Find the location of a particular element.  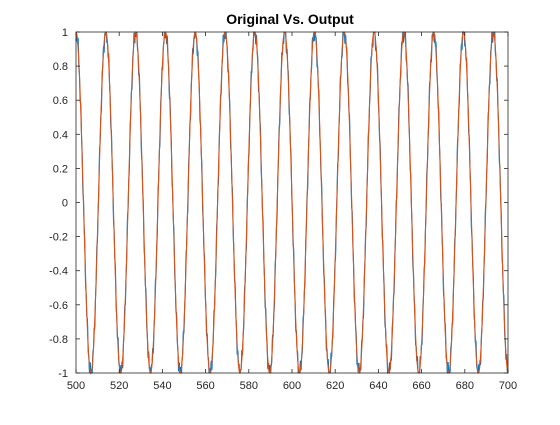

y-tick-label: -0.8 is located at coordinates (58, 340).